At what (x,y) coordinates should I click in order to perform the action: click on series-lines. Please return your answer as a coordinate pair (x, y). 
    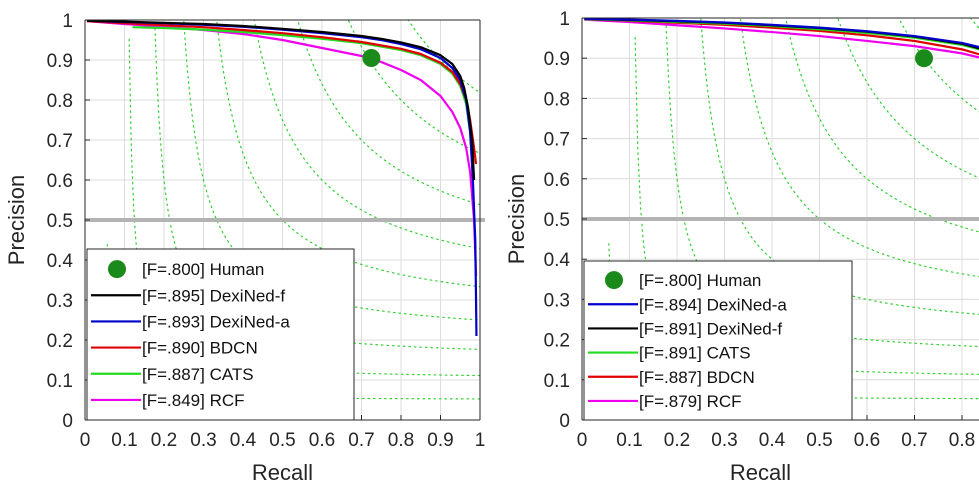
    Looking at the image, I should click on (781, 38).